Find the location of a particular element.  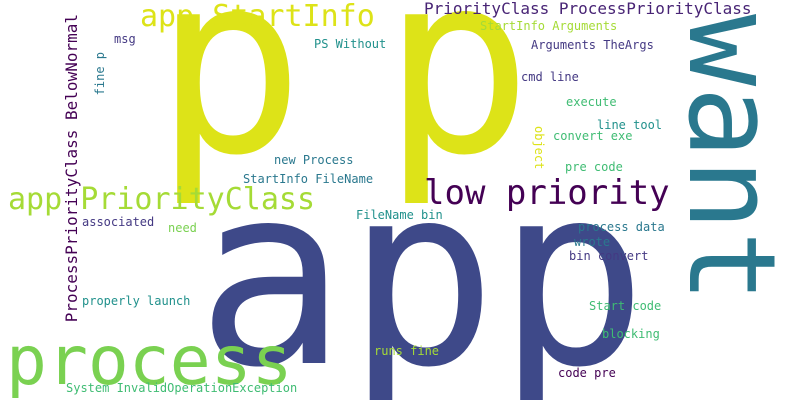

word-startinfo-arguments: StartInfo Arguments is located at coordinates (549, 26).